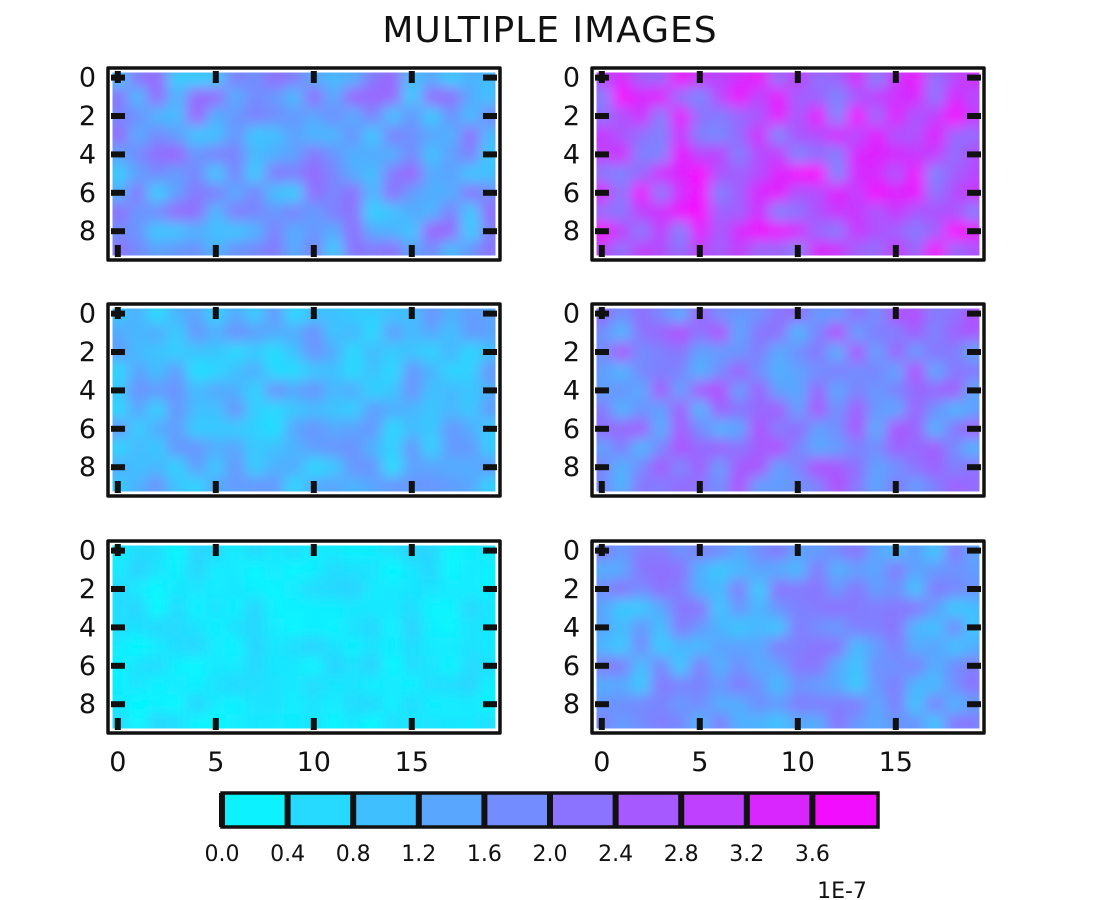  I want to click on colorbar-segment, so click(255, 810).